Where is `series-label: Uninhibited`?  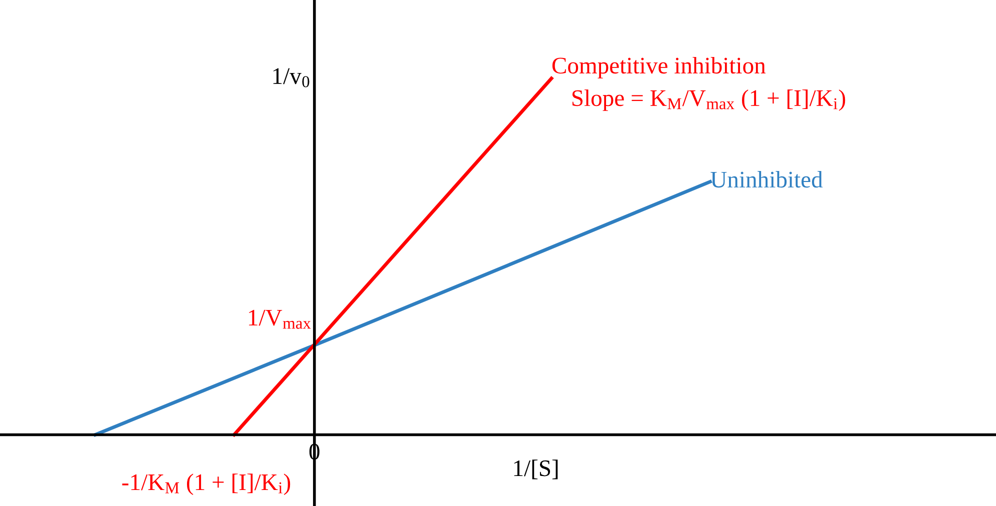 series-label: Uninhibited is located at coordinates (766, 179).